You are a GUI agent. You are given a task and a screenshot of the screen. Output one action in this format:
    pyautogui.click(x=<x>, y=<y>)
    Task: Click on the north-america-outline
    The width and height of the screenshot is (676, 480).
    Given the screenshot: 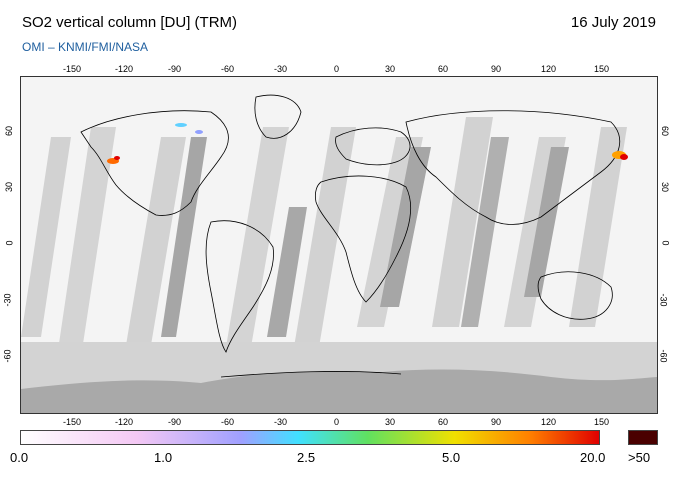 What is the action you would take?
    pyautogui.click(x=154, y=163)
    